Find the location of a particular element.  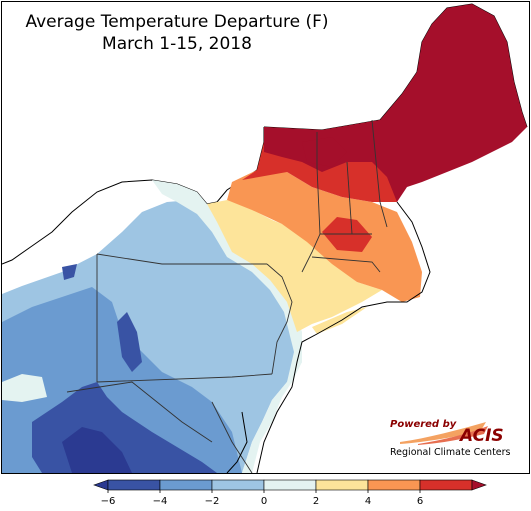

color-legend: −6 −4 −2 0 2 4 6 is located at coordinates (290, 493).